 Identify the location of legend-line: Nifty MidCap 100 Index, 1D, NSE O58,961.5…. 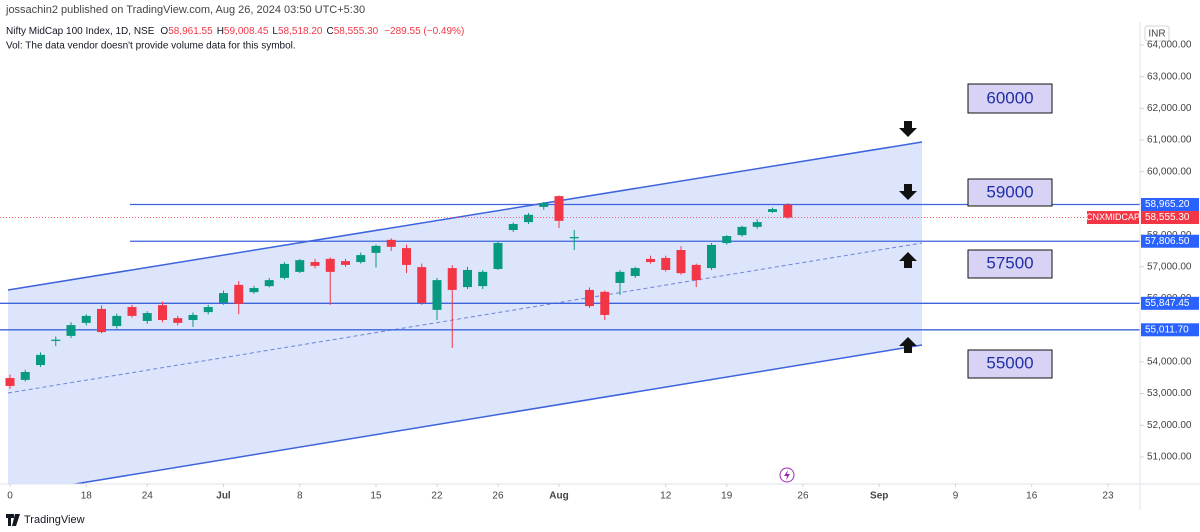
(235, 31).